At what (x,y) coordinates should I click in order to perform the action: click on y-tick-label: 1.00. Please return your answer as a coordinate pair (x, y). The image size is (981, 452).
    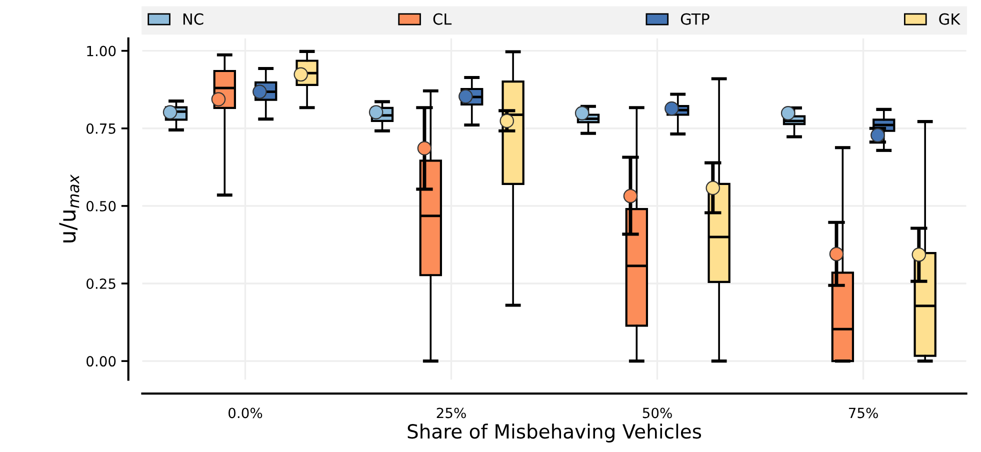
    Looking at the image, I should click on (101, 51).